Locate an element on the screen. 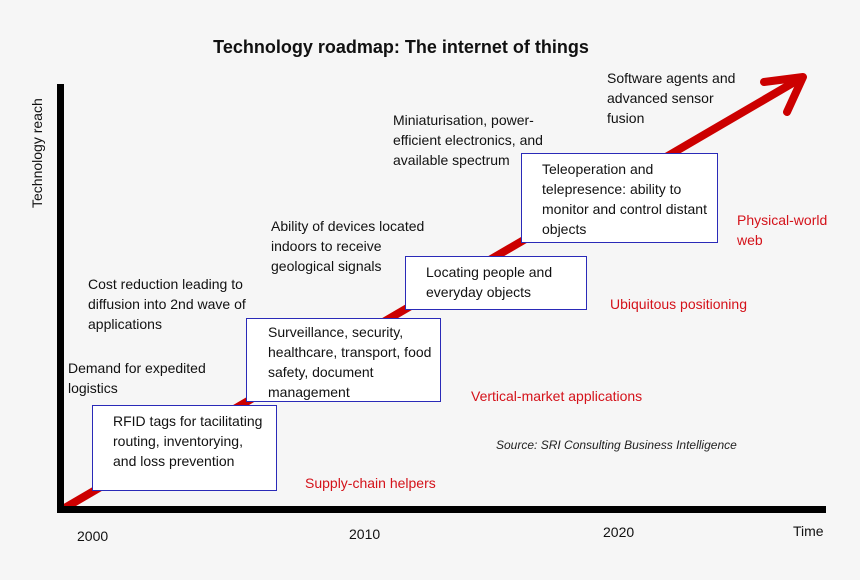 Image resolution: width=860 pixels, height=580 pixels. milestone-box-locating: Locating people and everyday objects is located at coordinates (496, 283).